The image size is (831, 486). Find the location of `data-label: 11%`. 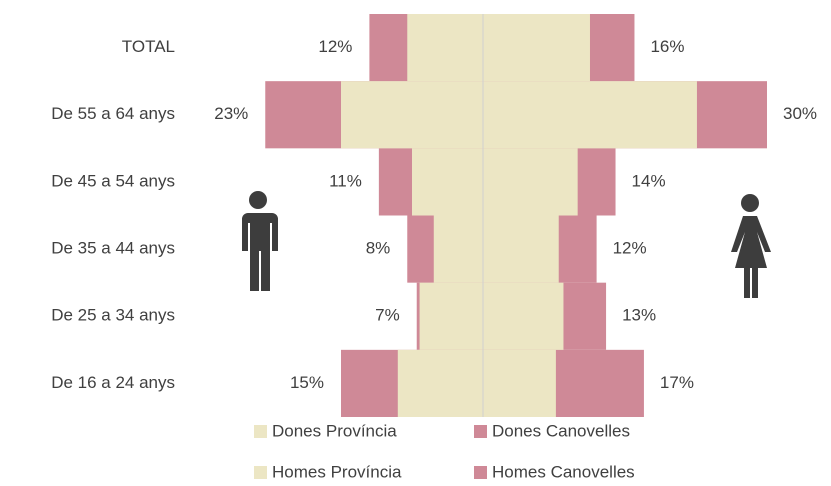

data-label: 11% is located at coordinates (345, 180).